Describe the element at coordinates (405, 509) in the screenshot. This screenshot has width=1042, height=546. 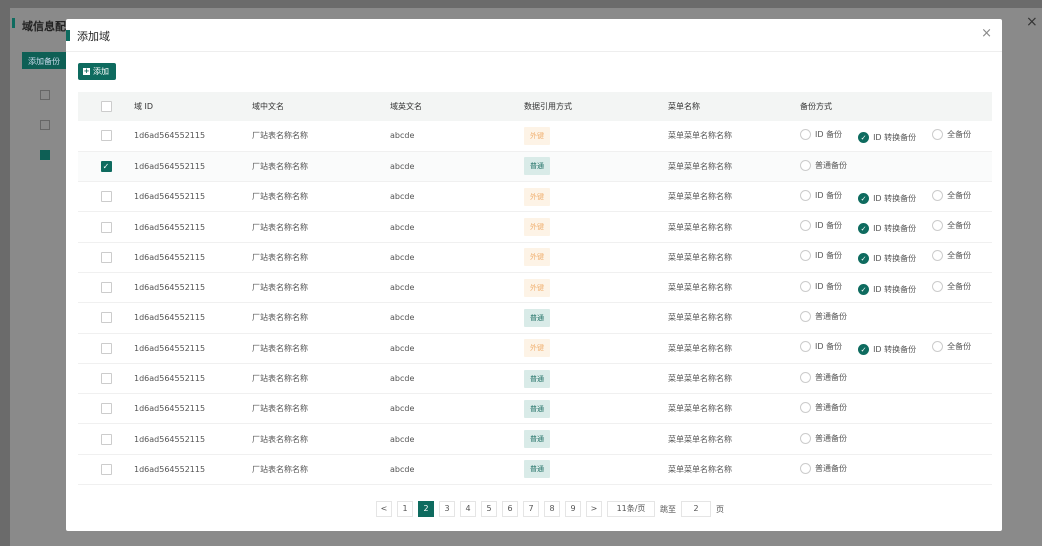
I see `page-button: 1` at that location.